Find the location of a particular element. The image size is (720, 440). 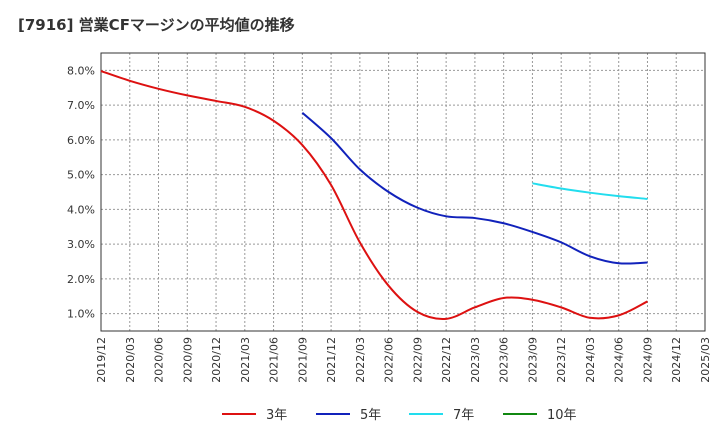

x-tick-label: 2024/06 is located at coordinates (619, 360).